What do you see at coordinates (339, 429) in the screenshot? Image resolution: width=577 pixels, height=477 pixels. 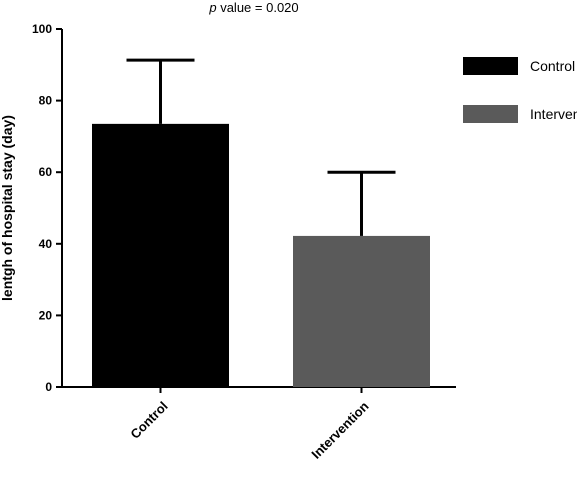 I see `x-tick-label: Intervention` at bounding box center [339, 429].